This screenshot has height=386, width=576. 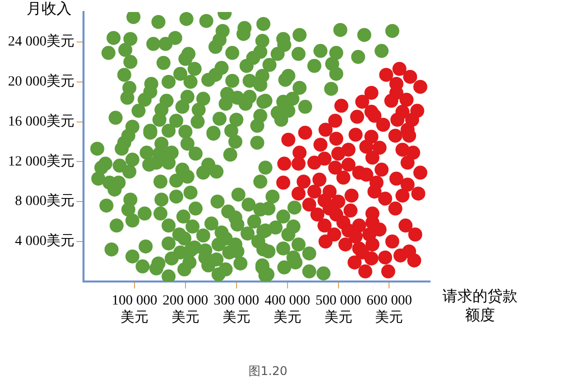 What do you see at coordinates (41, 42) in the screenshot?
I see `y-tick-label: 24 000美元` at bounding box center [41, 42].